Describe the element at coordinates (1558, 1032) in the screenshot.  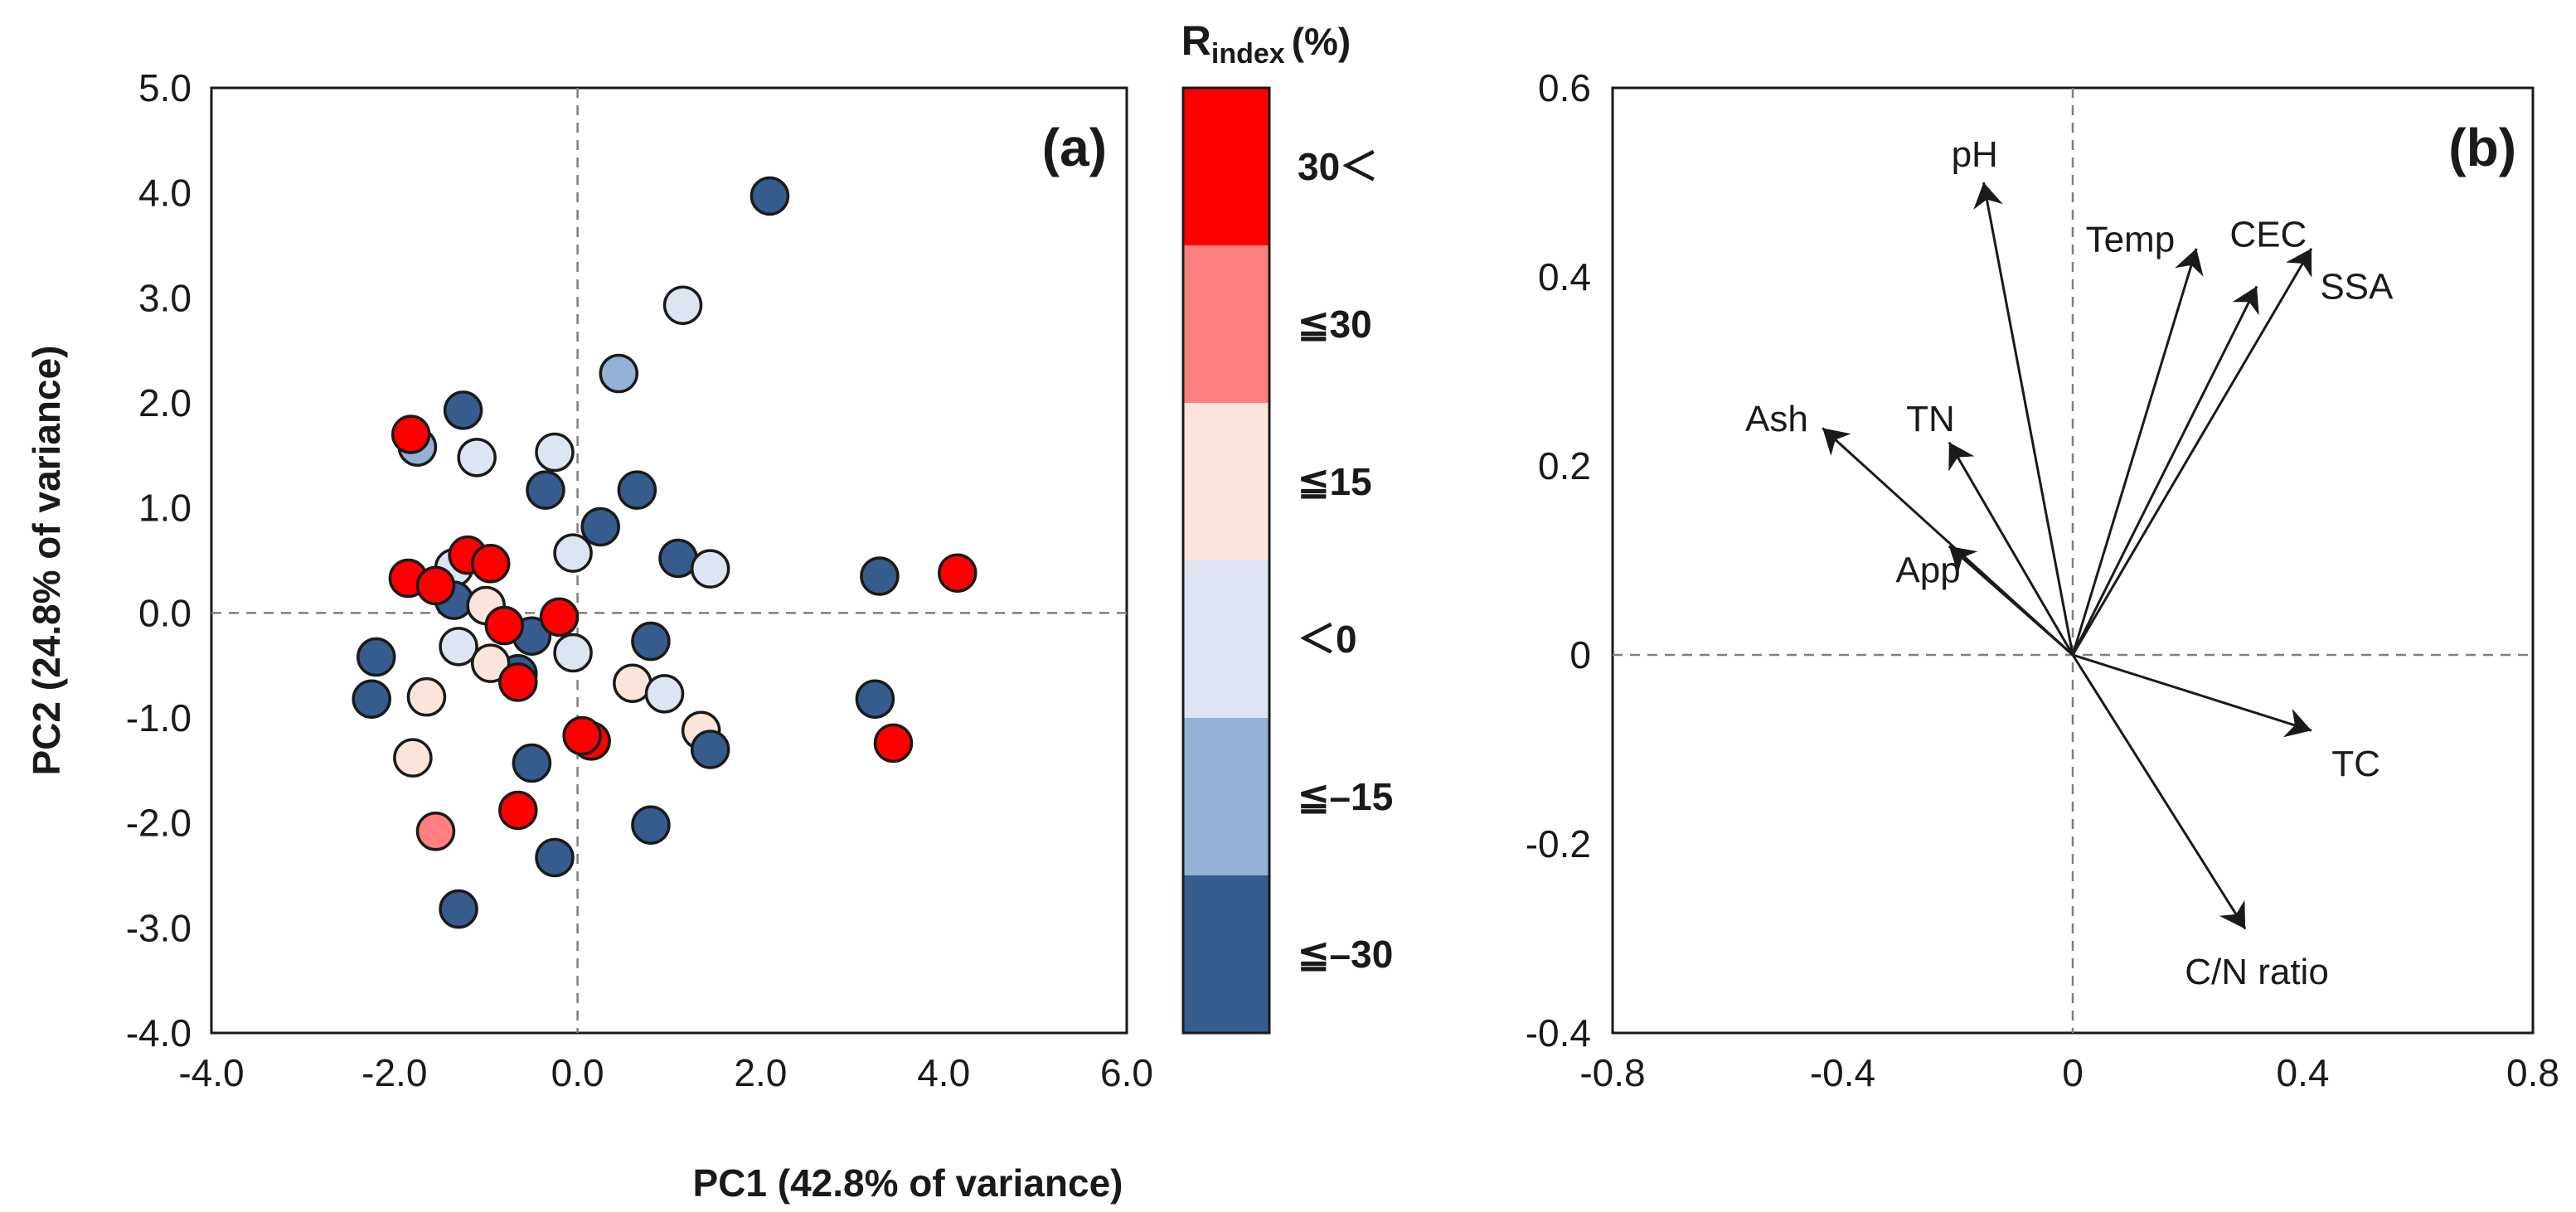
I see `y-tick-label-b: -0.4` at that location.